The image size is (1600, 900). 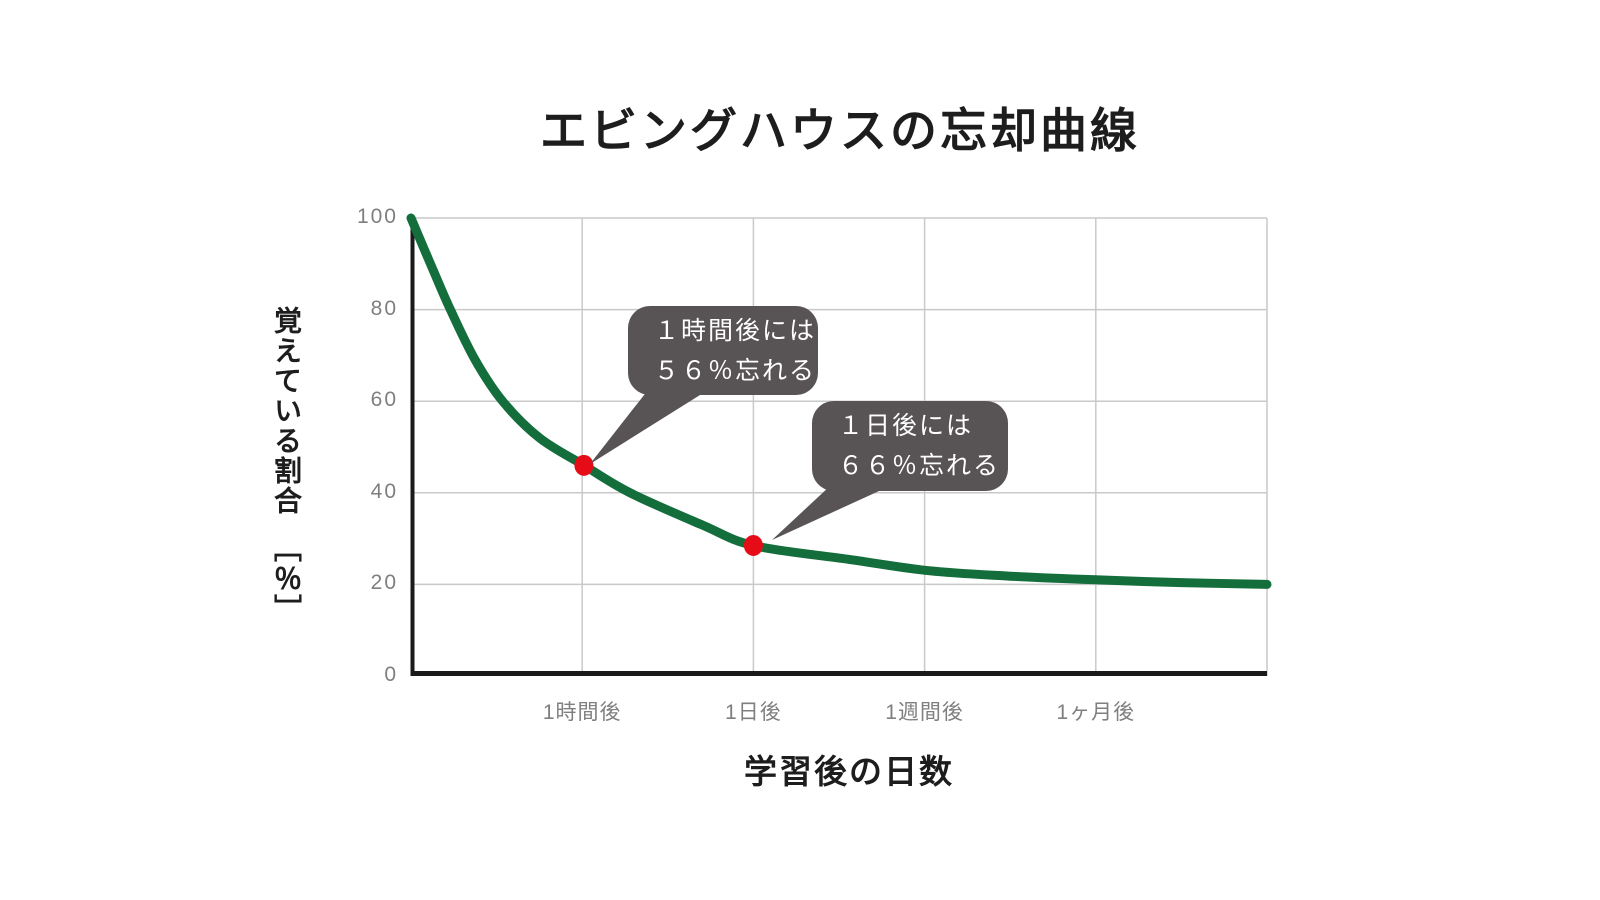 I want to click on y-tick-label: 0, so click(x=391, y=674).